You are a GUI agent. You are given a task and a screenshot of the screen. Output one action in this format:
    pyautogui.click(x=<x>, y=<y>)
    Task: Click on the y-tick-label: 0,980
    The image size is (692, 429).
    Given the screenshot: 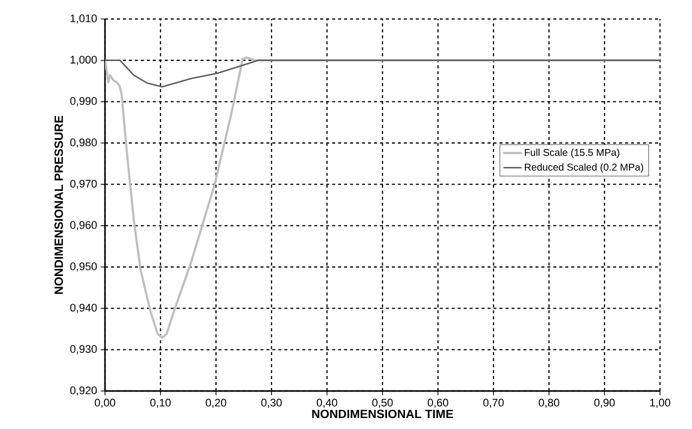 What is the action you would take?
    pyautogui.click(x=83, y=143)
    